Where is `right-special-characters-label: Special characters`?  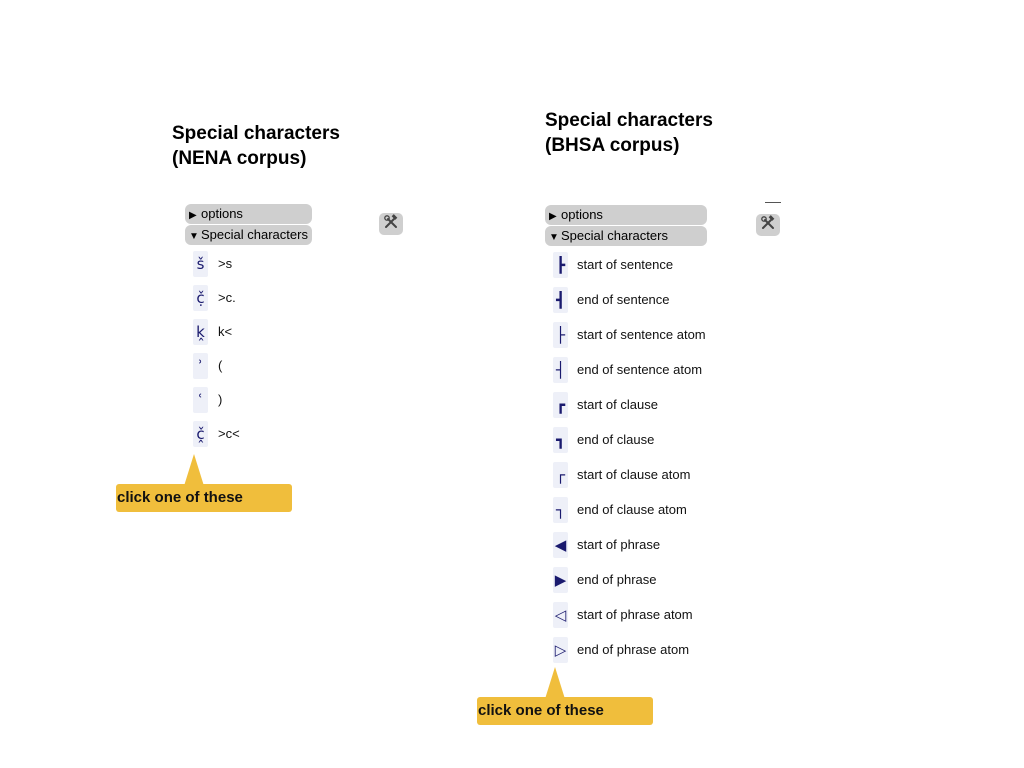 right-special-characters-label: Special characters is located at coordinates (614, 235).